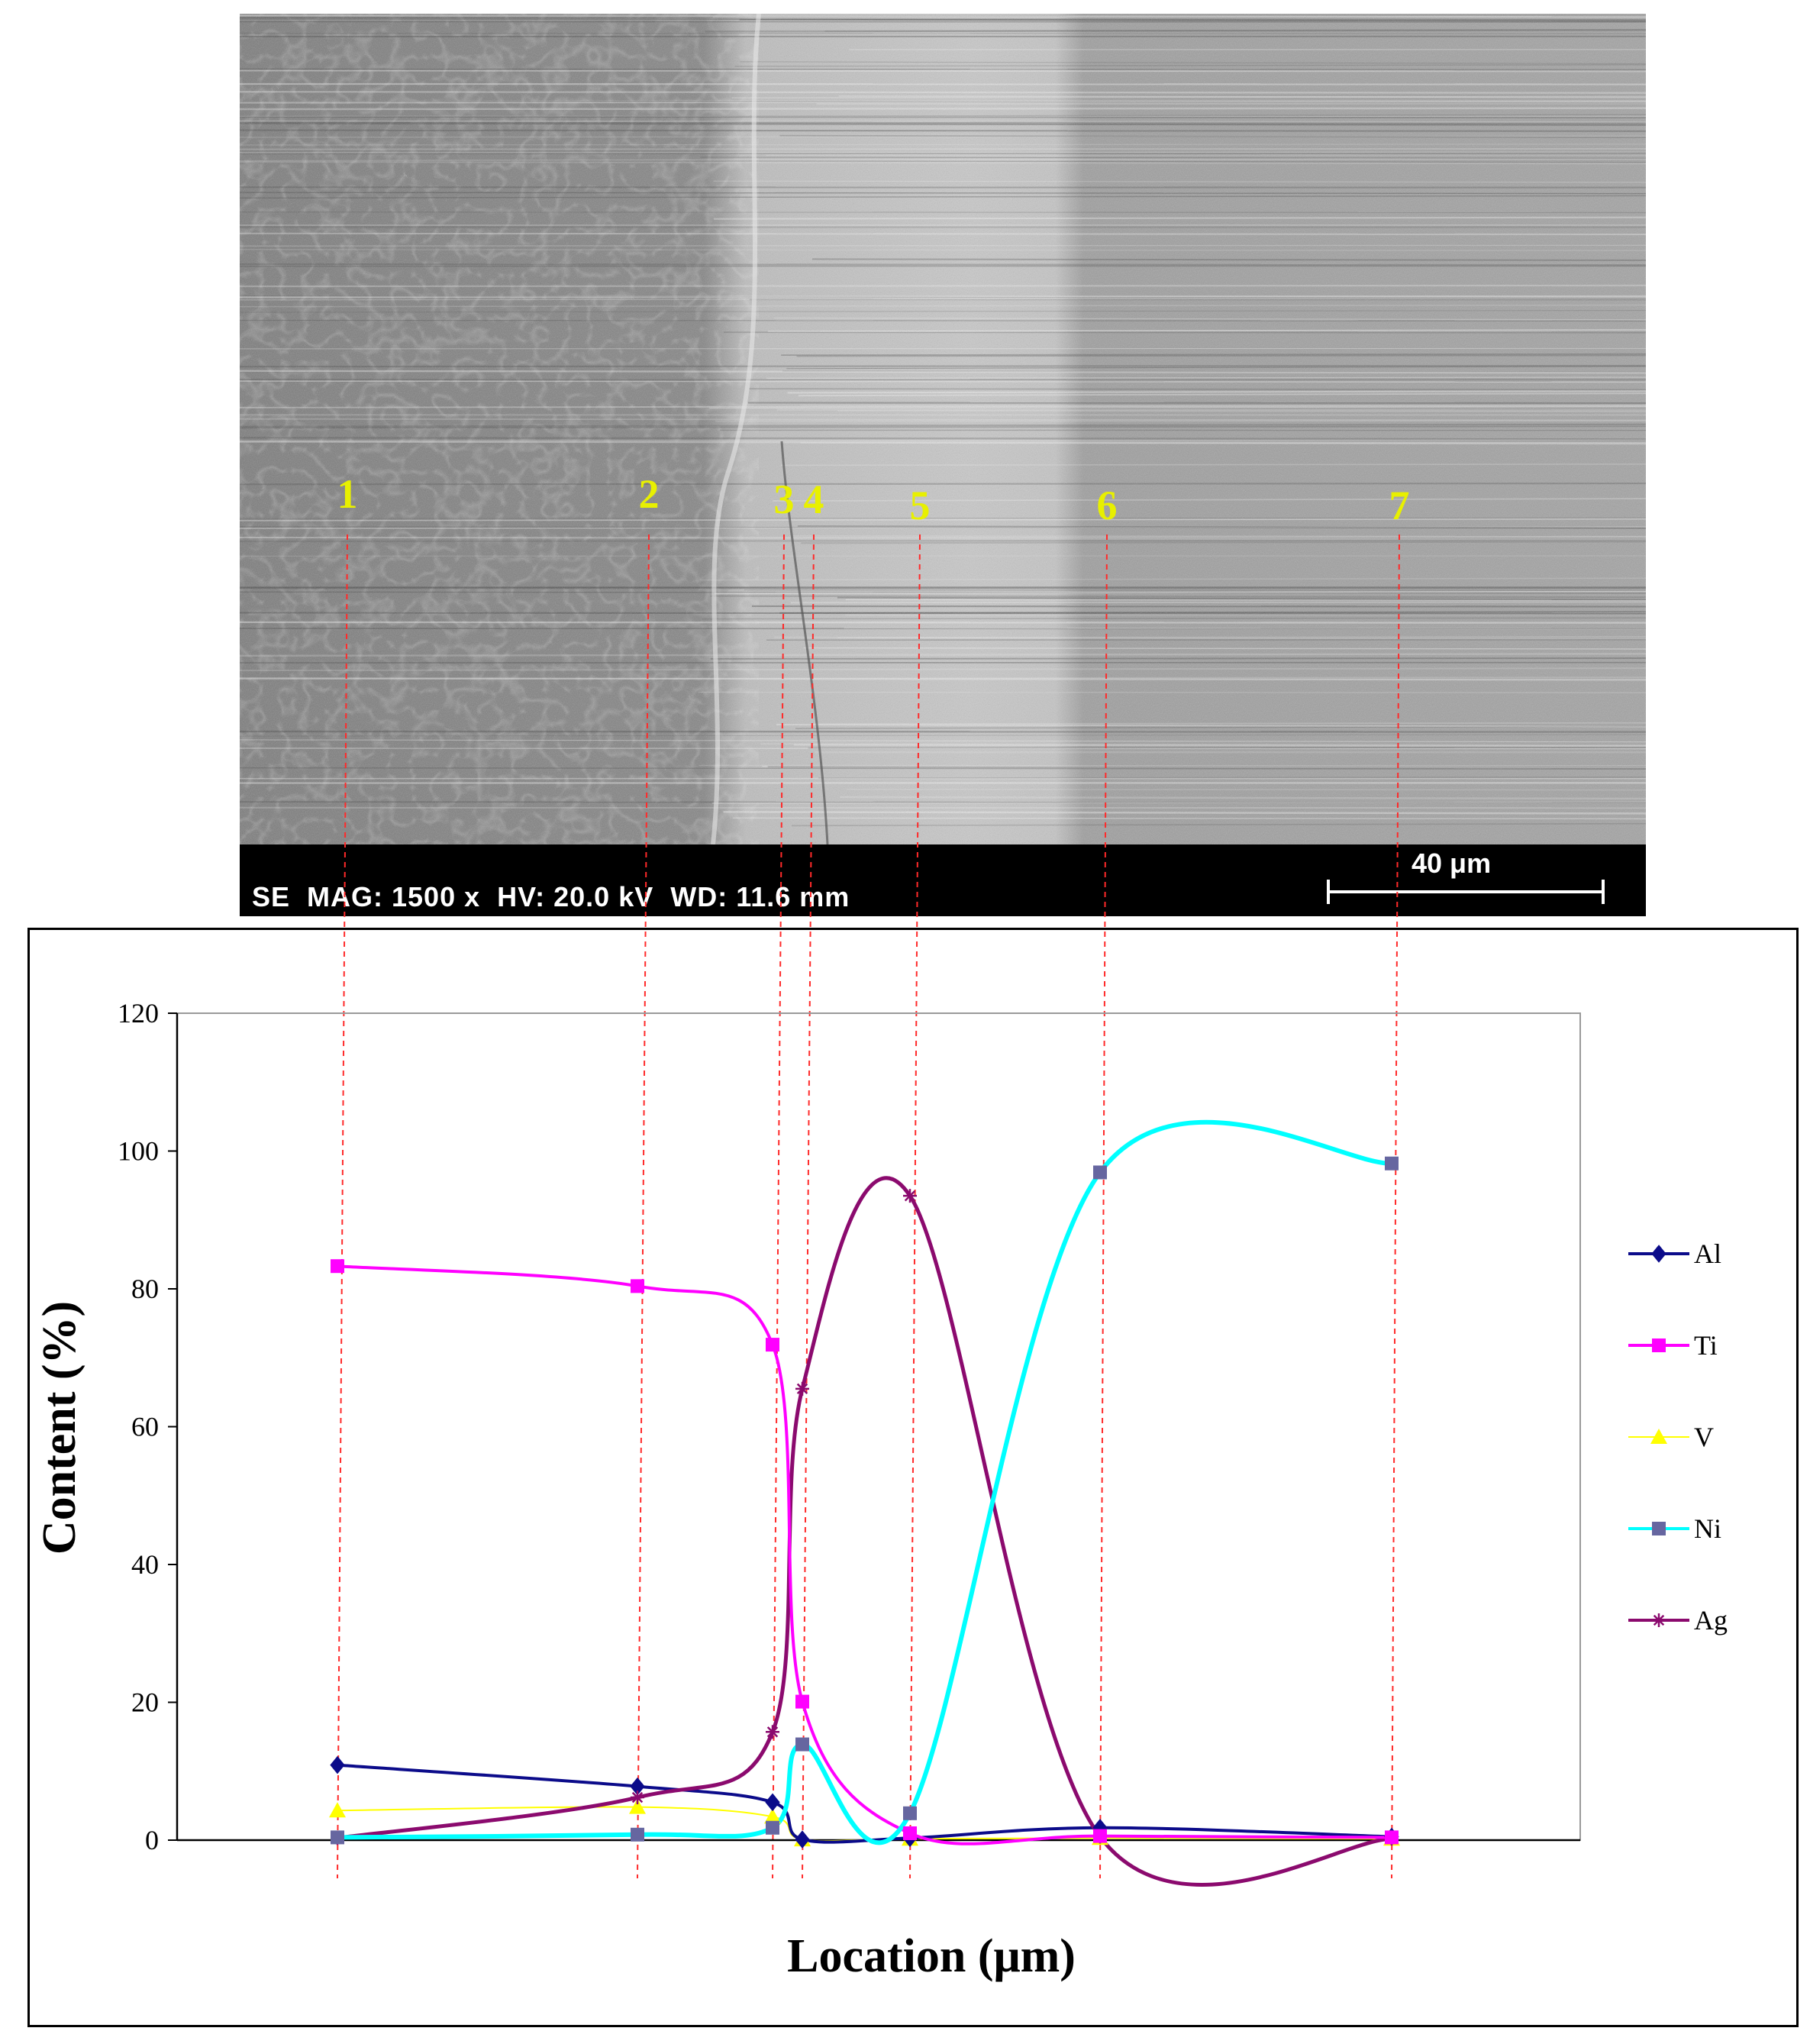 The width and height of the screenshot is (1810, 2044). Describe the element at coordinates (145, 1427) in the screenshot. I see `y-tick-label: 60` at that location.